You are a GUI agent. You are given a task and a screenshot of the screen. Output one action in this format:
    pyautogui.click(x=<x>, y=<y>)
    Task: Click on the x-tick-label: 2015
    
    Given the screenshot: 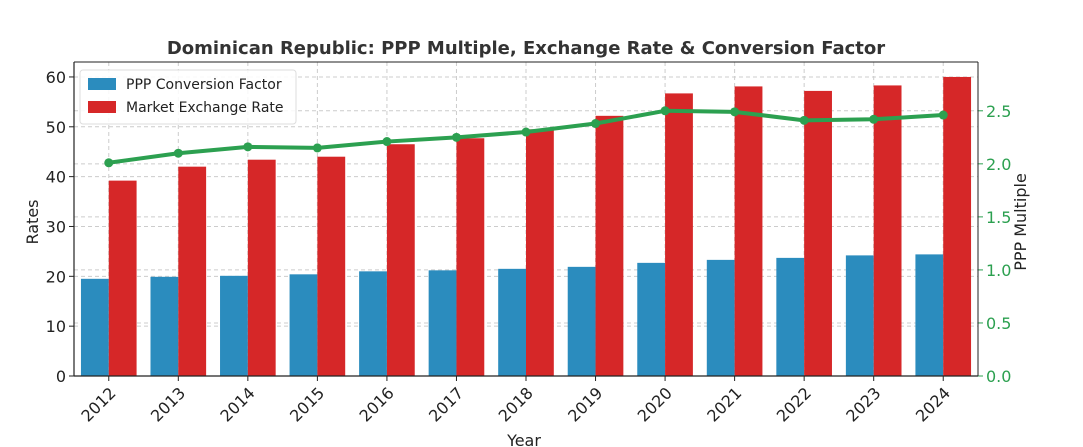 What is the action you would take?
    pyautogui.click(x=307, y=404)
    